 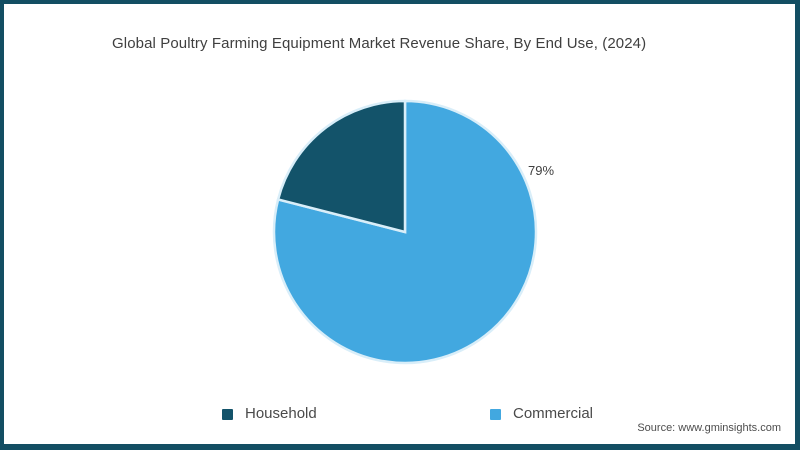 What do you see at coordinates (341, 166) in the screenshot?
I see `pie-slice-household` at bounding box center [341, 166].